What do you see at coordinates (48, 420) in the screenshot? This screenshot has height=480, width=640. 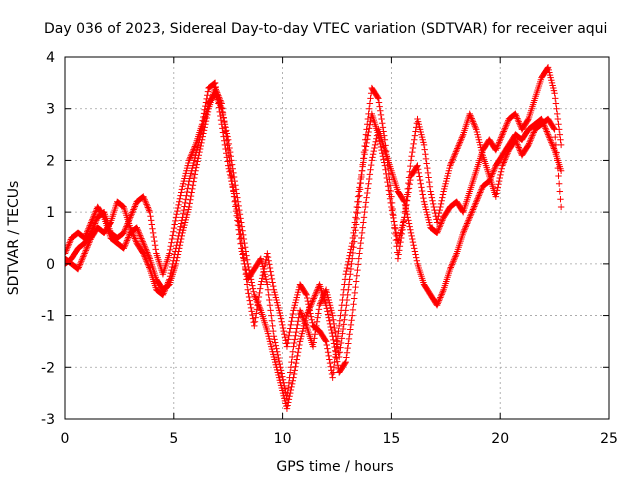 I see `y-tick-label: -3` at bounding box center [48, 420].